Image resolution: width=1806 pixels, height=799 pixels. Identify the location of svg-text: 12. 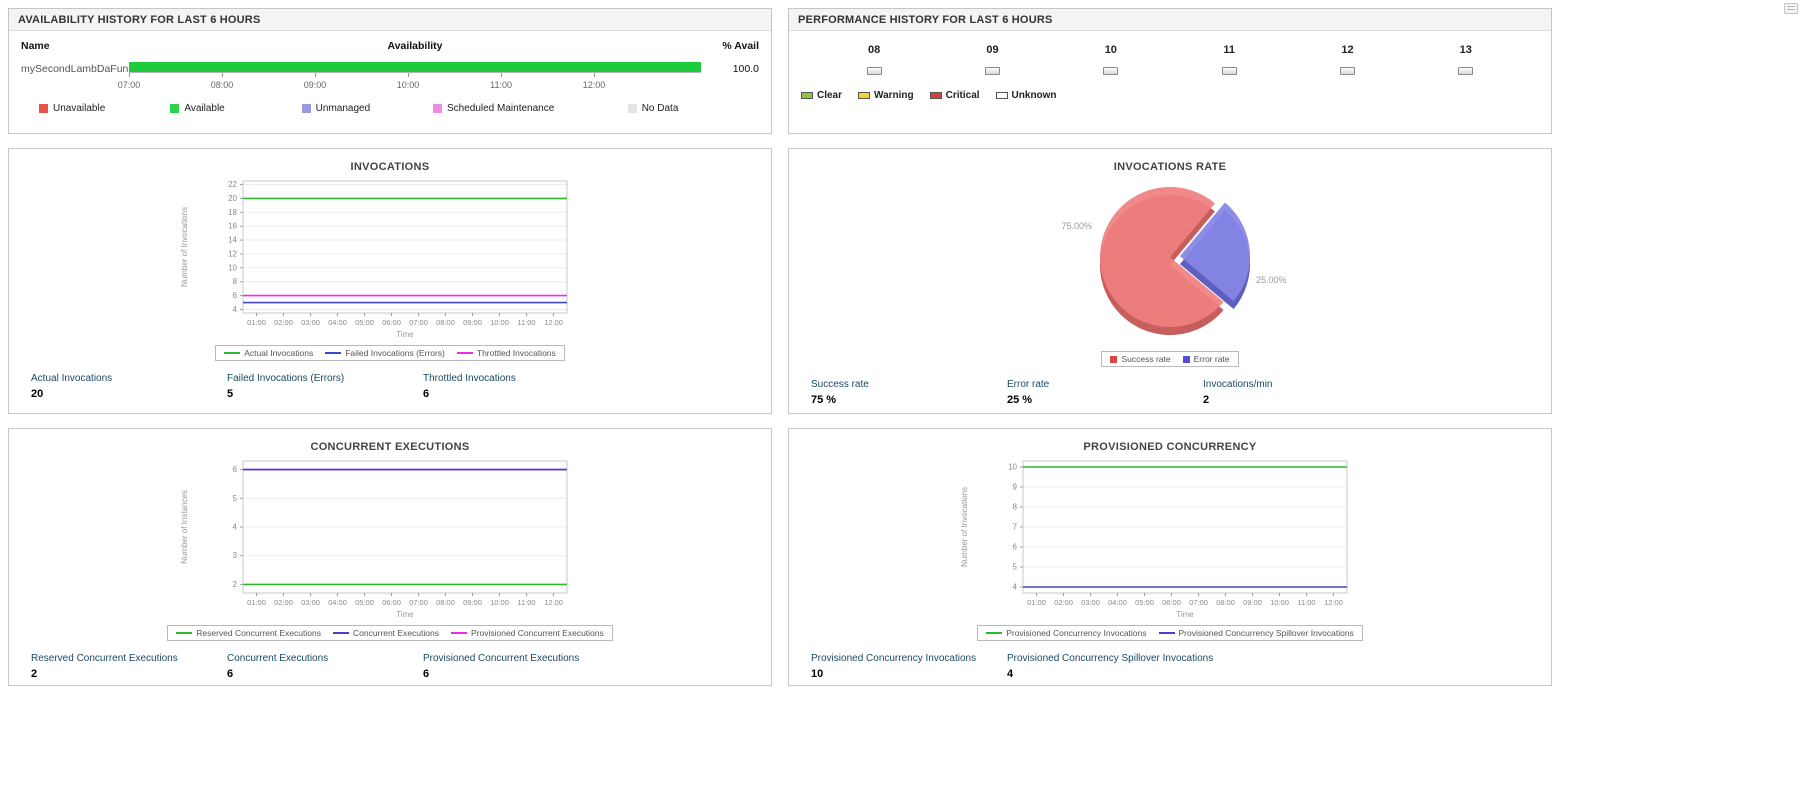
(232, 253).